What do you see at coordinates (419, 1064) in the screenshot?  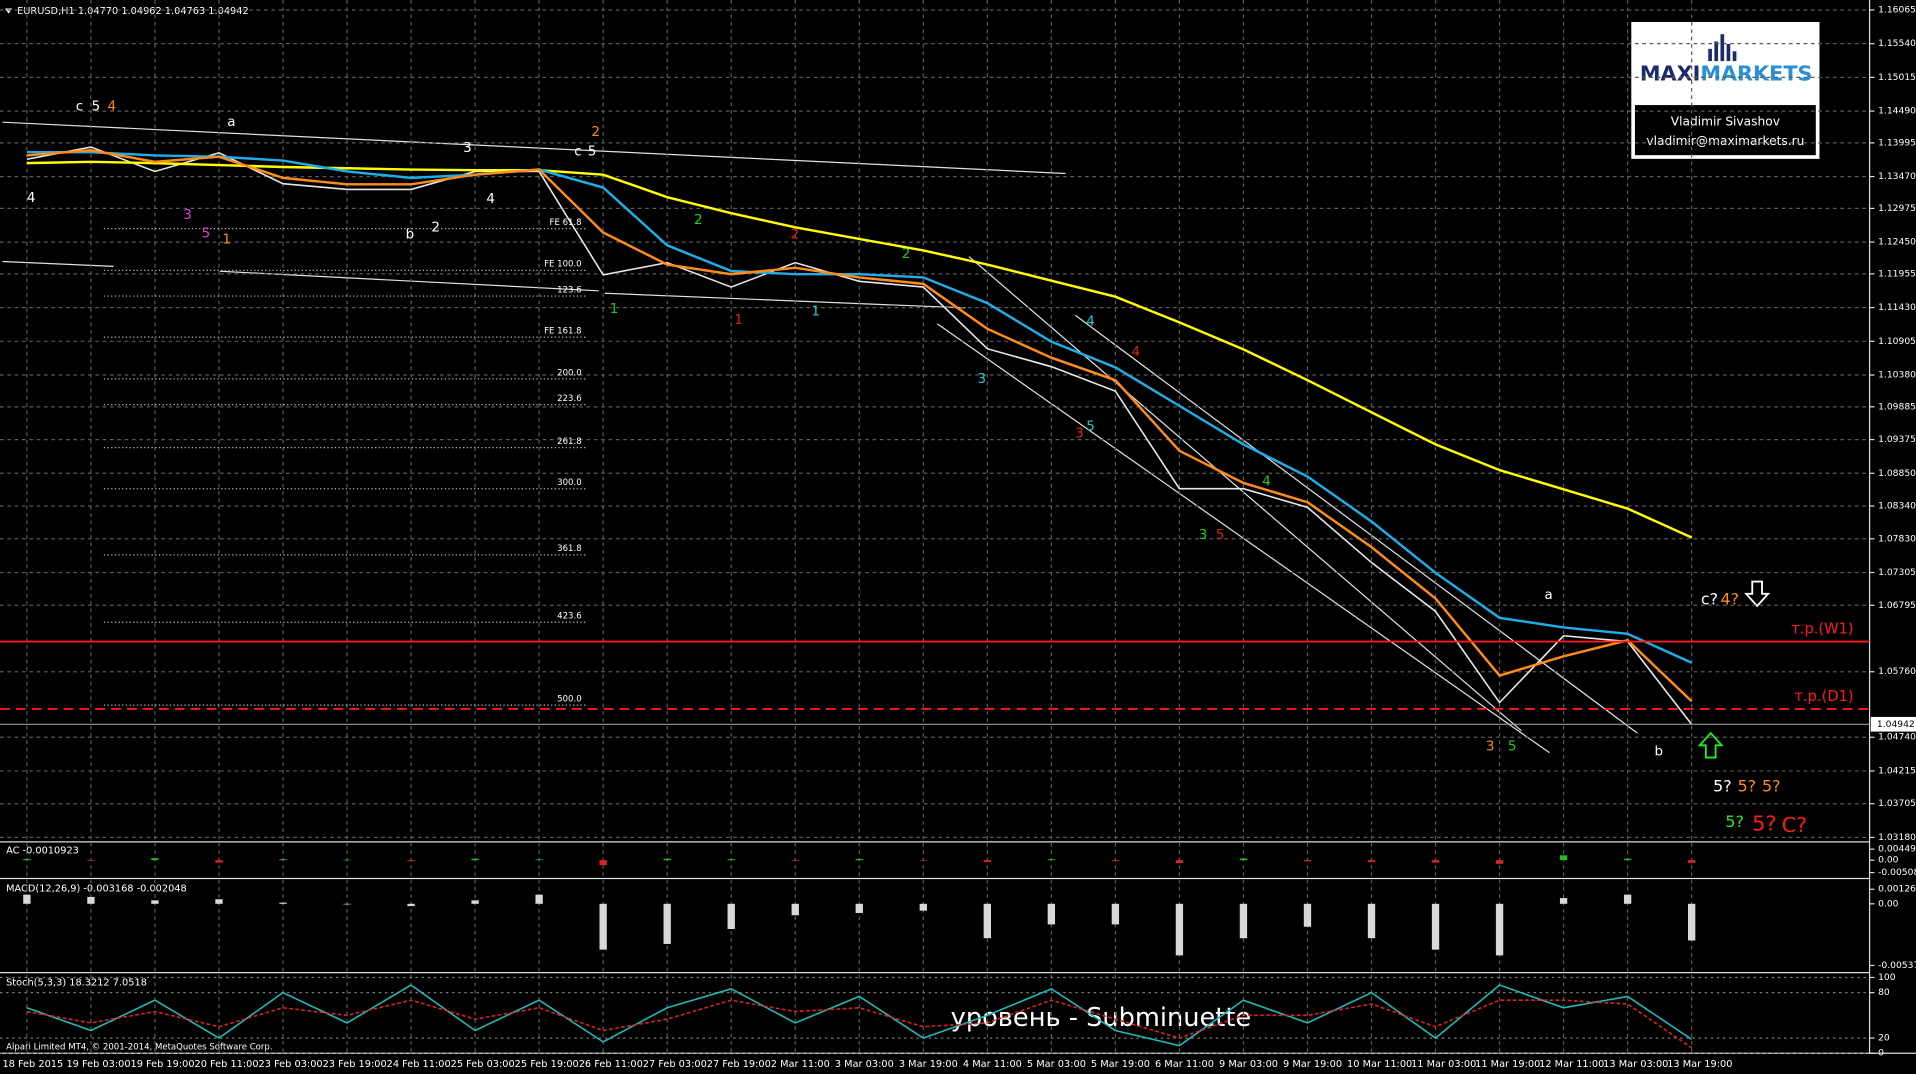 I see `x-tick-label: 24 Feb 11:00` at bounding box center [419, 1064].